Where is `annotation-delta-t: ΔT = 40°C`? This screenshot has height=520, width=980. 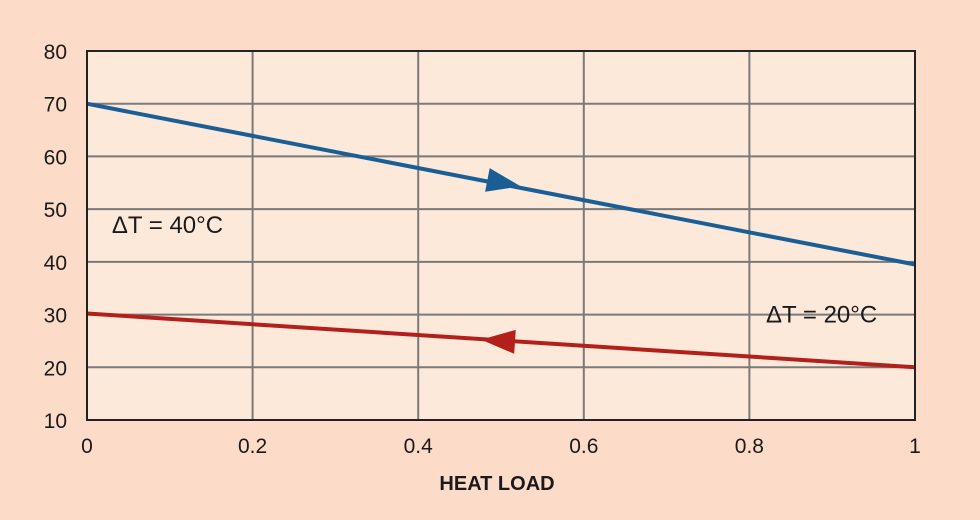 annotation-delta-t: ΔT = 40°C is located at coordinates (167, 225).